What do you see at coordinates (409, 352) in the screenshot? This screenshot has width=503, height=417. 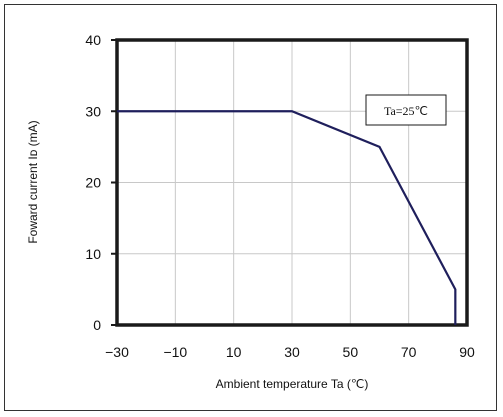 I see `x-tick-label: 70` at bounding box center [409, 352].